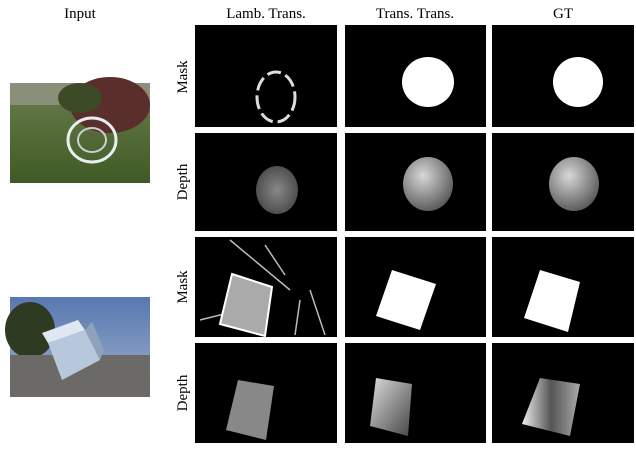 This screenshot has width=636, height=449. I want to click on column-header: Trans. Trans., so click(415, 14).